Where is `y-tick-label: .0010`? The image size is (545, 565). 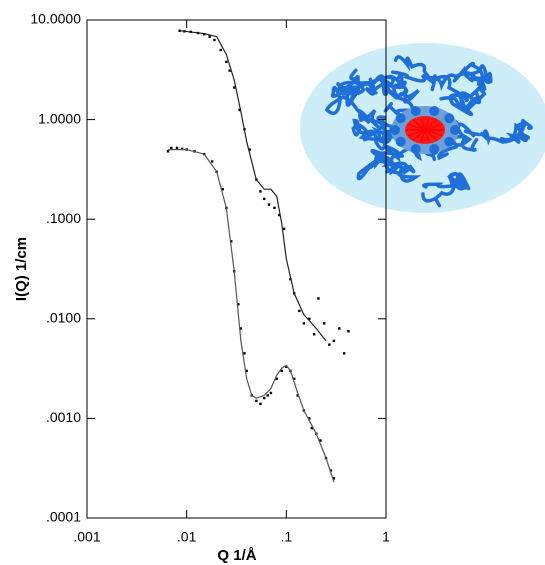 y-tick-label: .0010 is located at coordinates (63, 417).